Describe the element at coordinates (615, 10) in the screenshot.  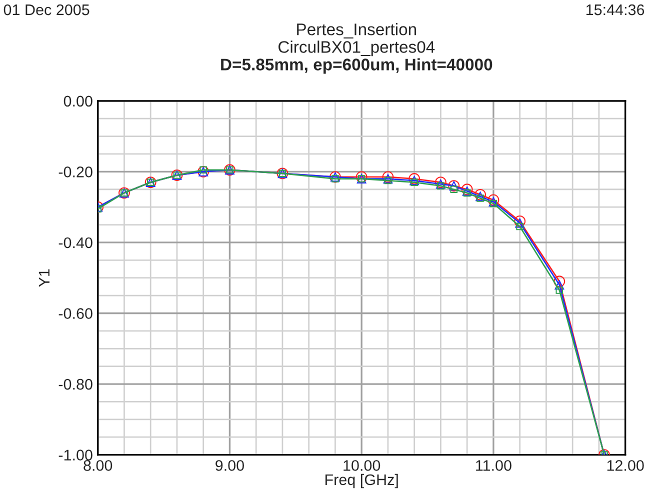
I see `text: 15:44:36` at that location.